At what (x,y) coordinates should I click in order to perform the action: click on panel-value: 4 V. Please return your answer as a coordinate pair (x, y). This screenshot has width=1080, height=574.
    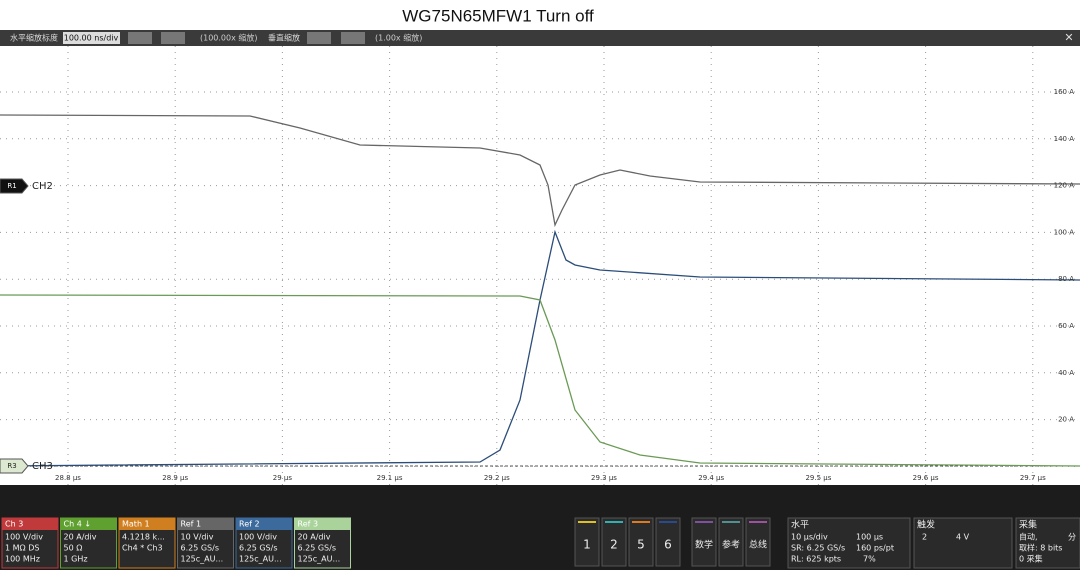
    Looking at the image, I should click on (963, 537).